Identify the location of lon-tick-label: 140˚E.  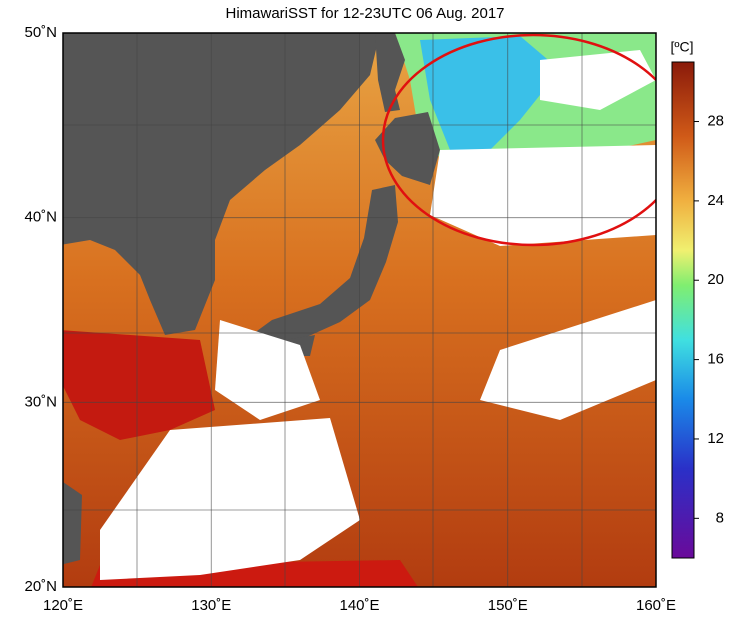
(359, 605).